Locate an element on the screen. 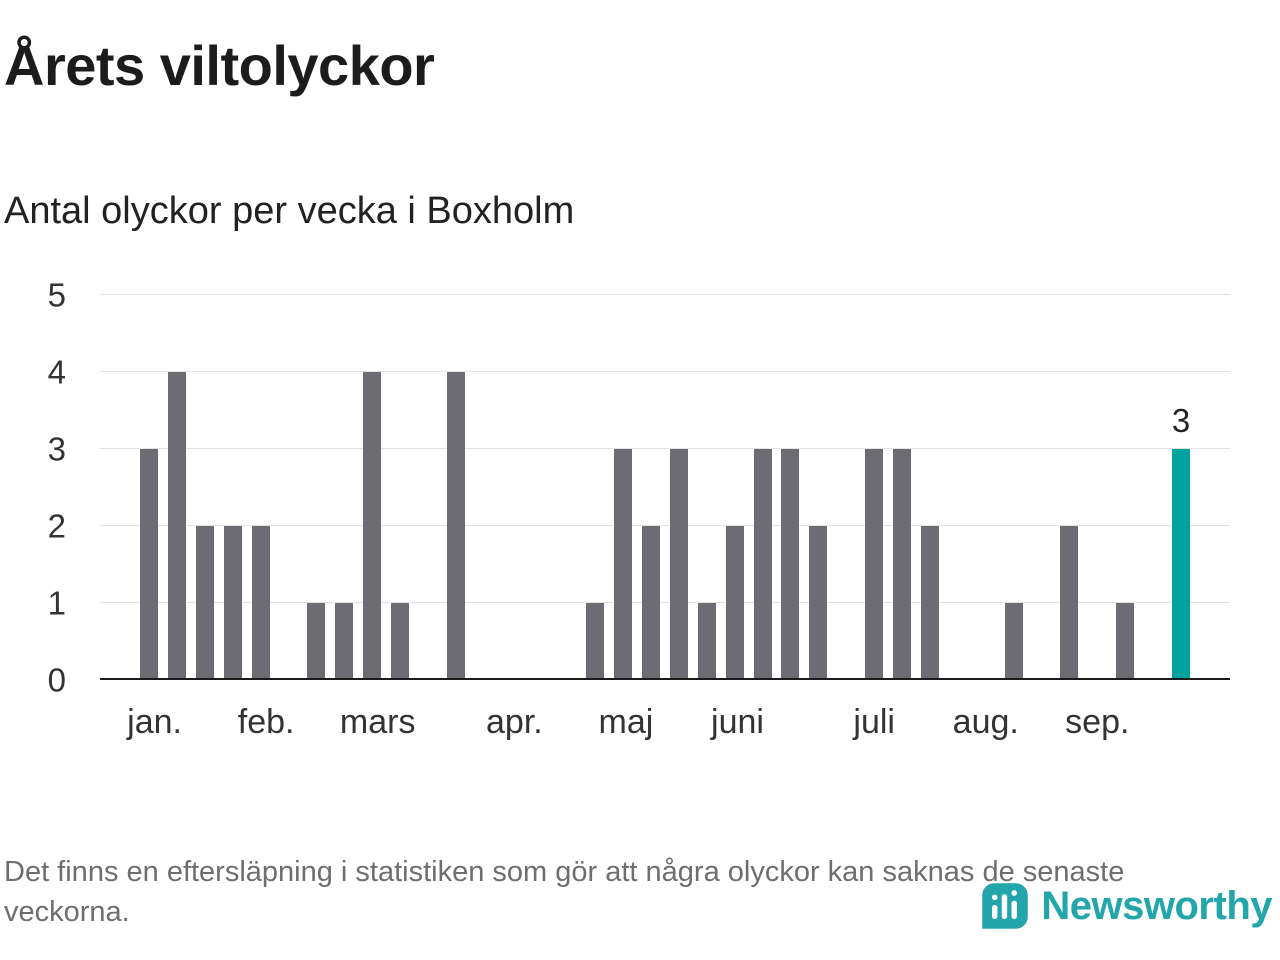 The width and height of the screenshot is (1280, 960). x-tick-label: juni is located at coordinates (737, 722).